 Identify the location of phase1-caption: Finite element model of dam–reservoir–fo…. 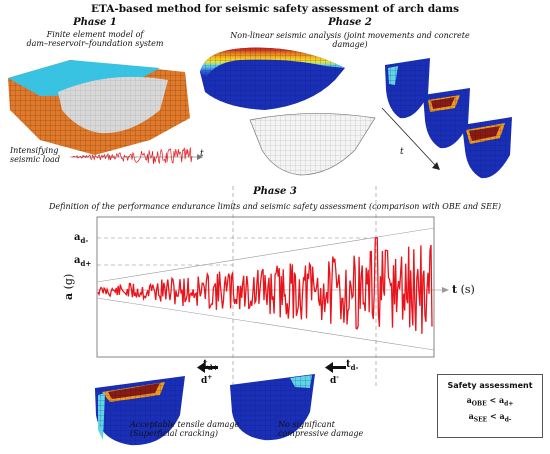
(95, 39).